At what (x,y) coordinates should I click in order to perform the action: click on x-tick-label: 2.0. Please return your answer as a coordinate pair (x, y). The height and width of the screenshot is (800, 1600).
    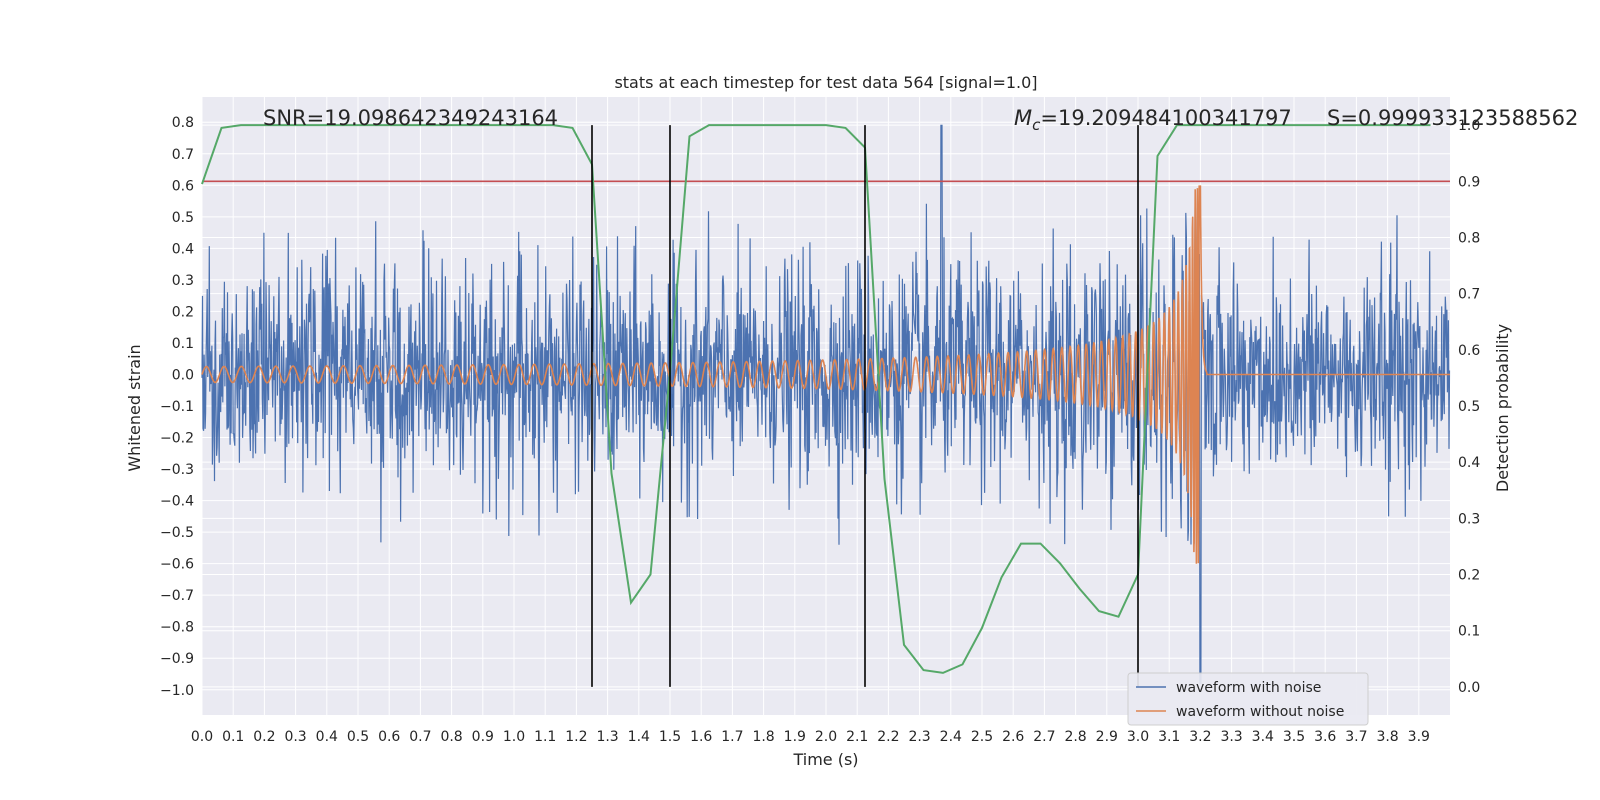
    Looking at the image, I should click on (826, 737).